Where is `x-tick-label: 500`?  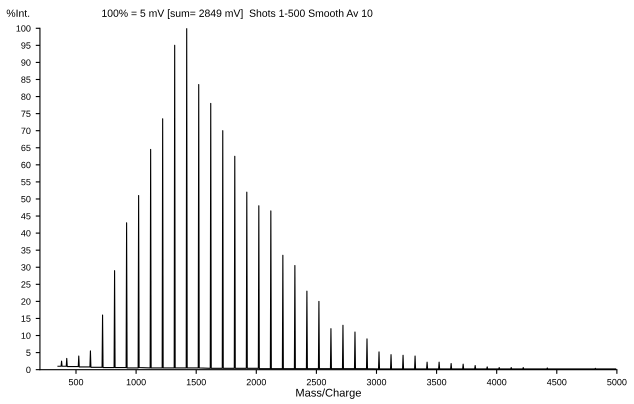 x-tick-label: 500 is located at coordinates (76, 382).